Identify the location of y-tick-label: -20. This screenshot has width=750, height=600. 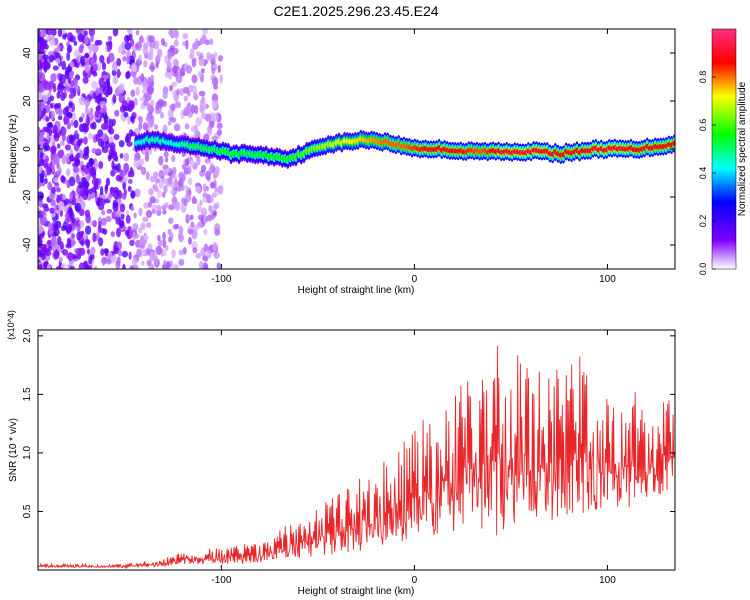
(27, 196).